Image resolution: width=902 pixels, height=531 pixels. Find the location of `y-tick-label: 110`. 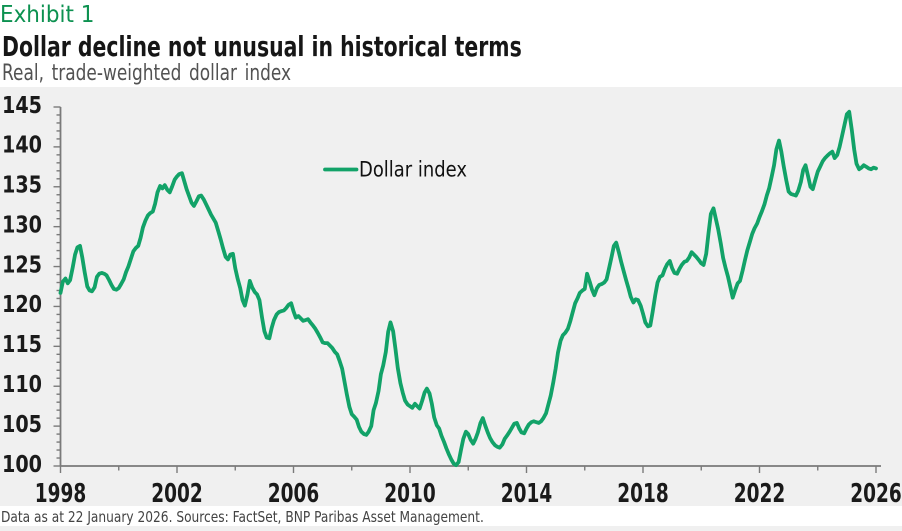

y-tick-label: 110 is located at coordinates (22, 384).